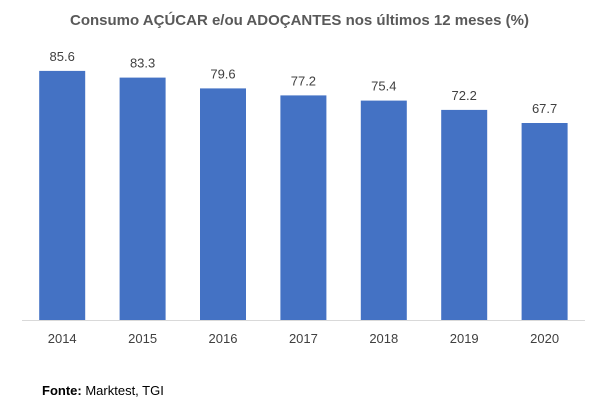 This screenshot has height=415, width=599. I want to click on data-label-2020: 67.7, so click(544, 108).